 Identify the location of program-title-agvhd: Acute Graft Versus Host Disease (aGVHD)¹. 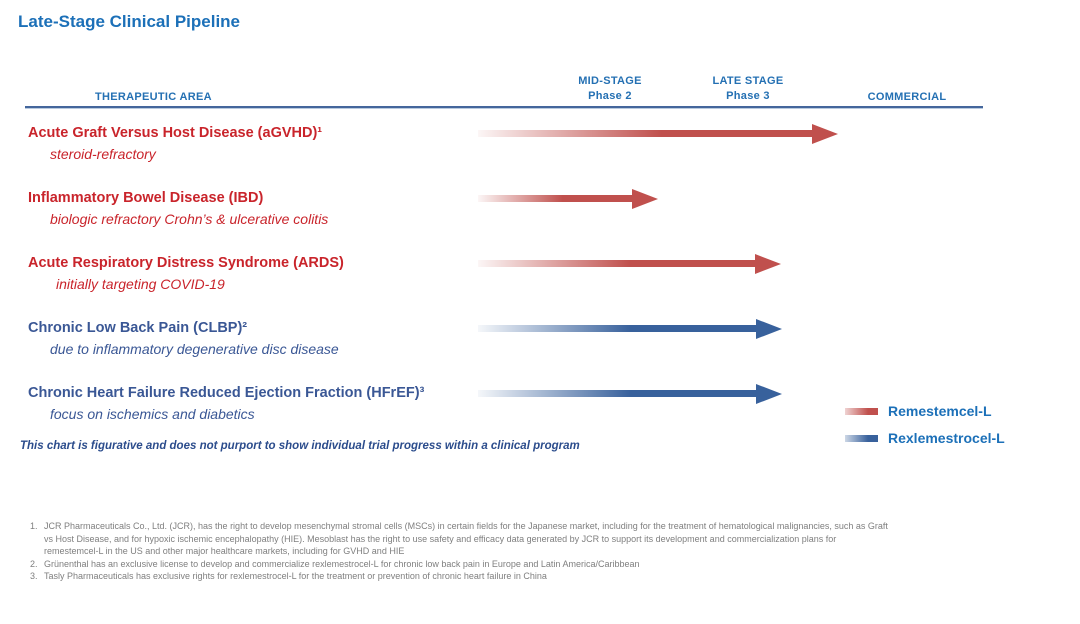
(175, 133).